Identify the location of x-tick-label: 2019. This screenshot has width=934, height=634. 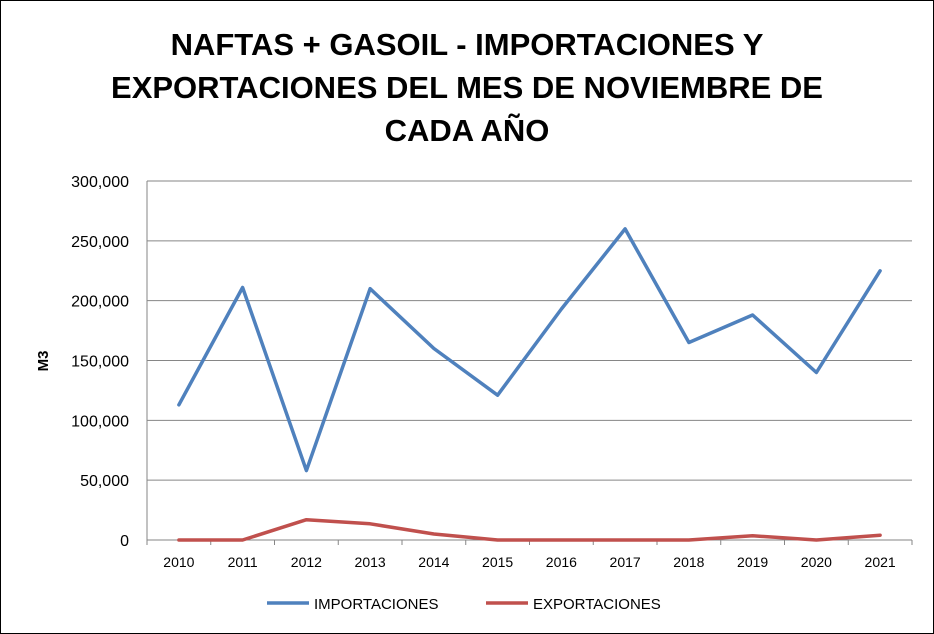
(752, 562).